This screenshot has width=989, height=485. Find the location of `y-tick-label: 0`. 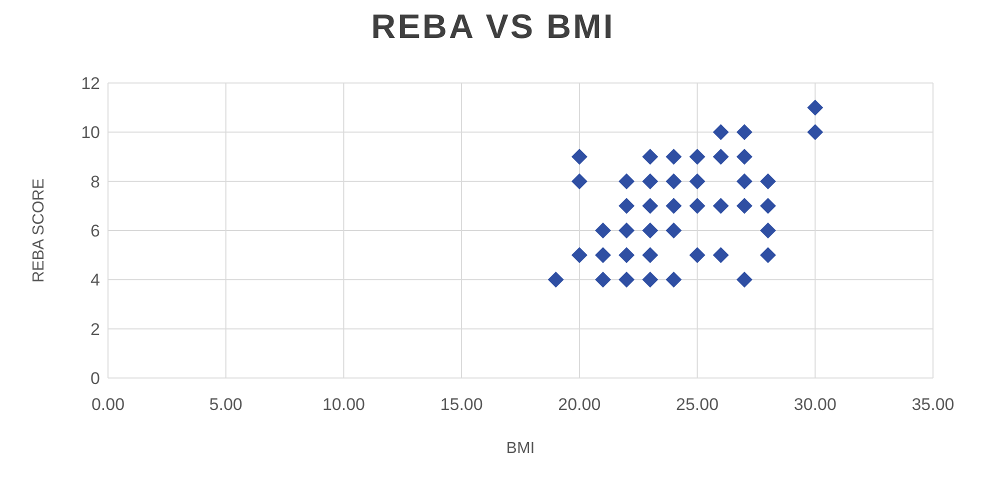

y-tick-label: 0 is located at coordinates (95, 378).